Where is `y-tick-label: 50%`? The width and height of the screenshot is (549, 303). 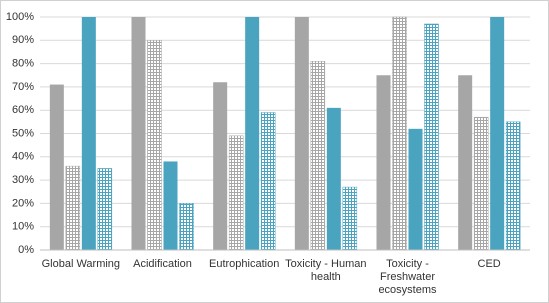
y-tick-label: 50% is located at coordinates (23, 133).